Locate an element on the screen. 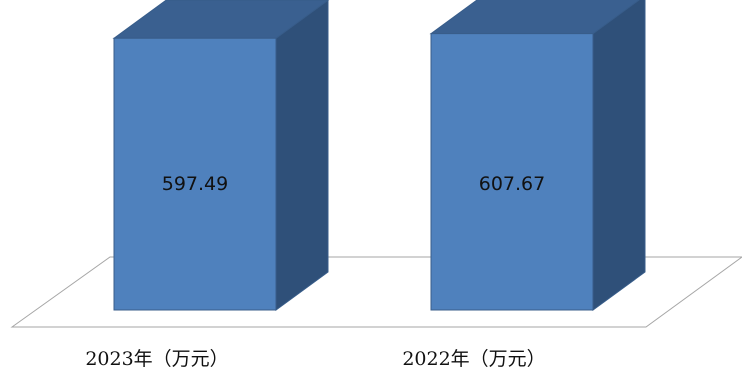 The height and width of the screenshot is (371, 742). category-label: 2022年（万元） is located at coordinates (473, 359).